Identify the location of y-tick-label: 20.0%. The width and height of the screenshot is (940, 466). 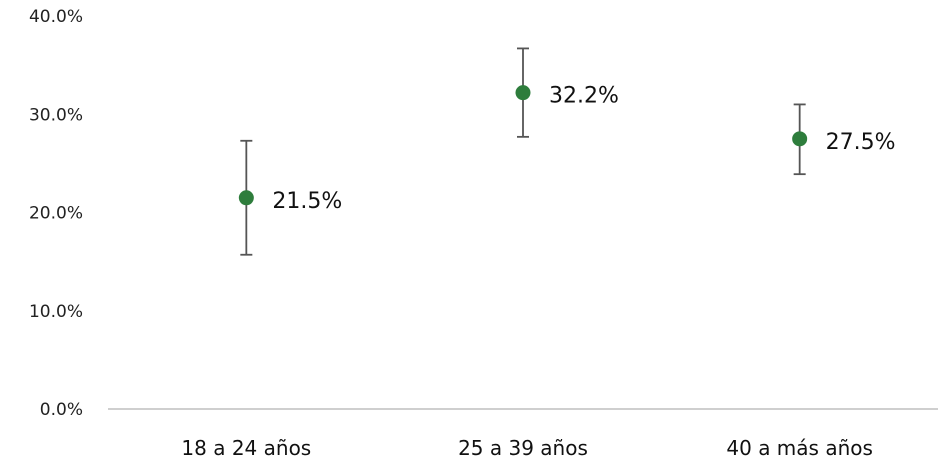
(56, 214).